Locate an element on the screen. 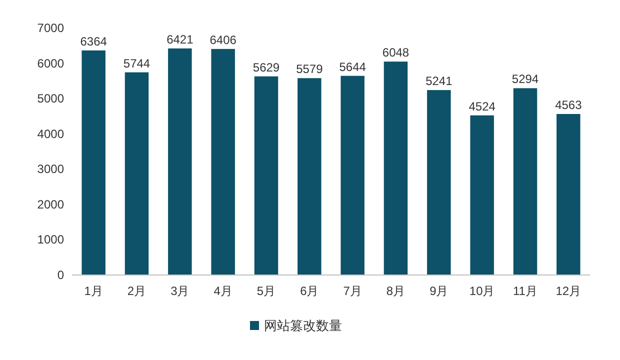 Image resolution: width=620 pixels, height=360 pixels. legend-label: 网站篡改数量 is located at coordinates (303, 325).